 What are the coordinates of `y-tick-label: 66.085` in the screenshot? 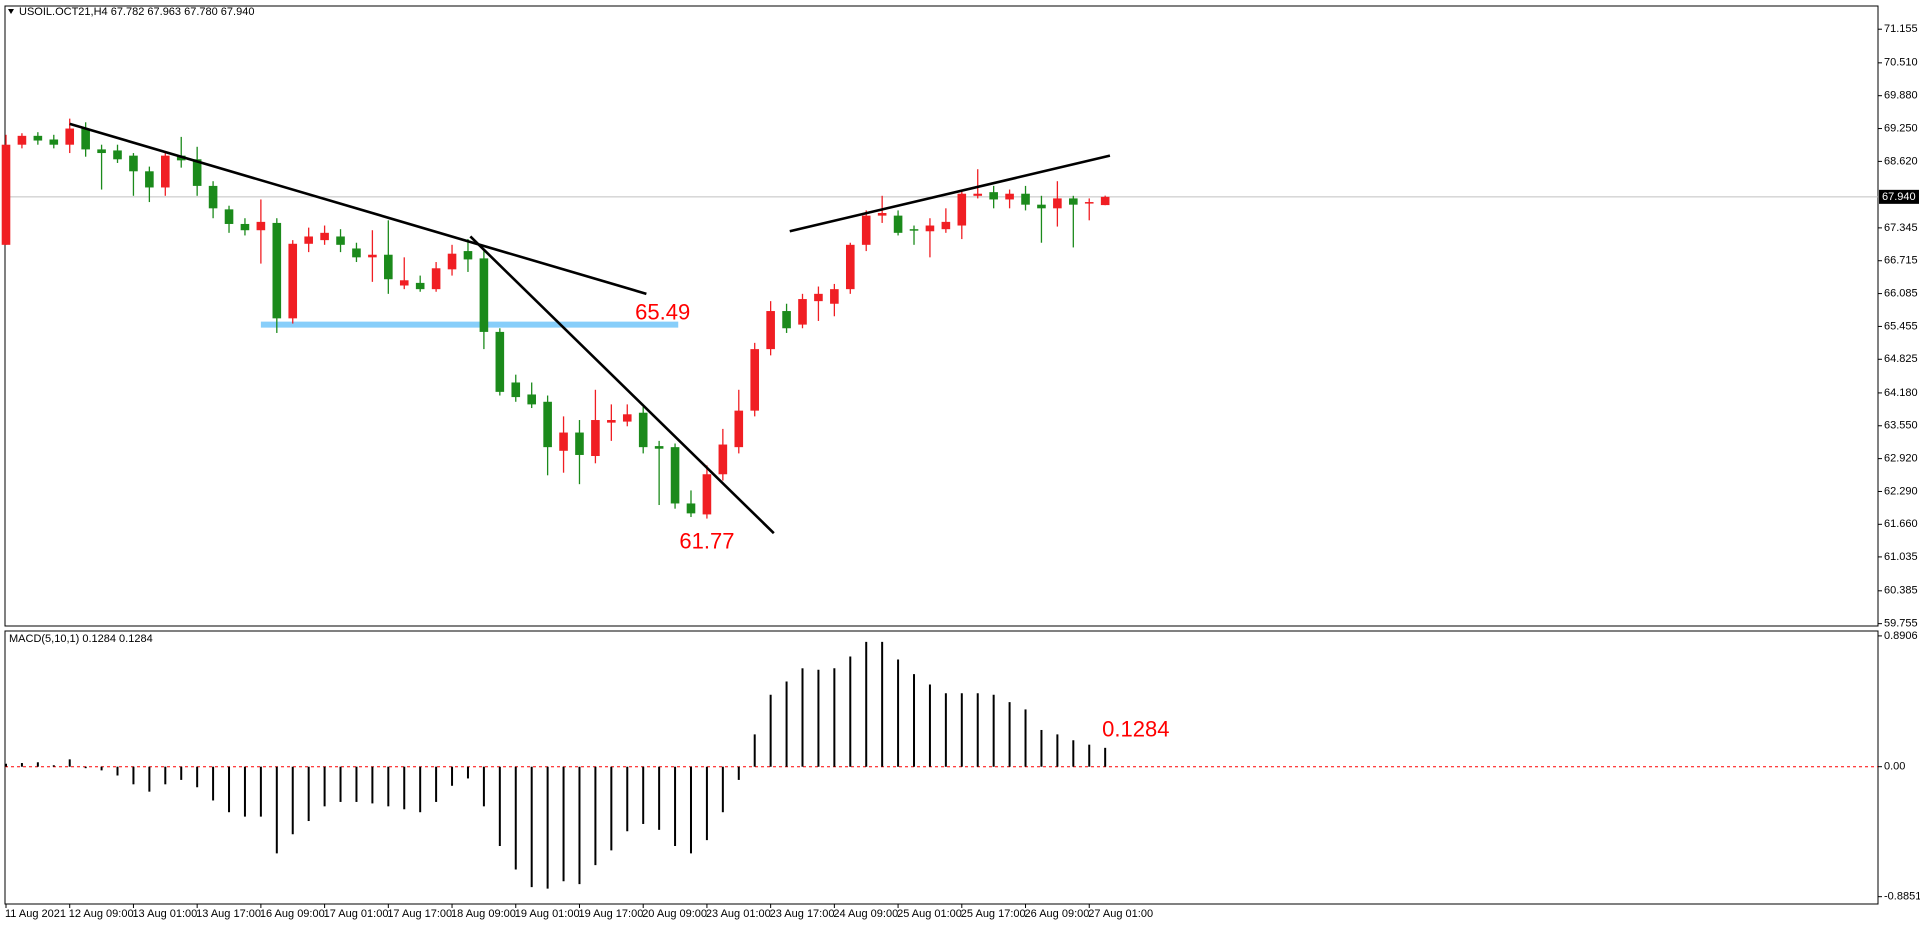 It's located at (1901, 293).